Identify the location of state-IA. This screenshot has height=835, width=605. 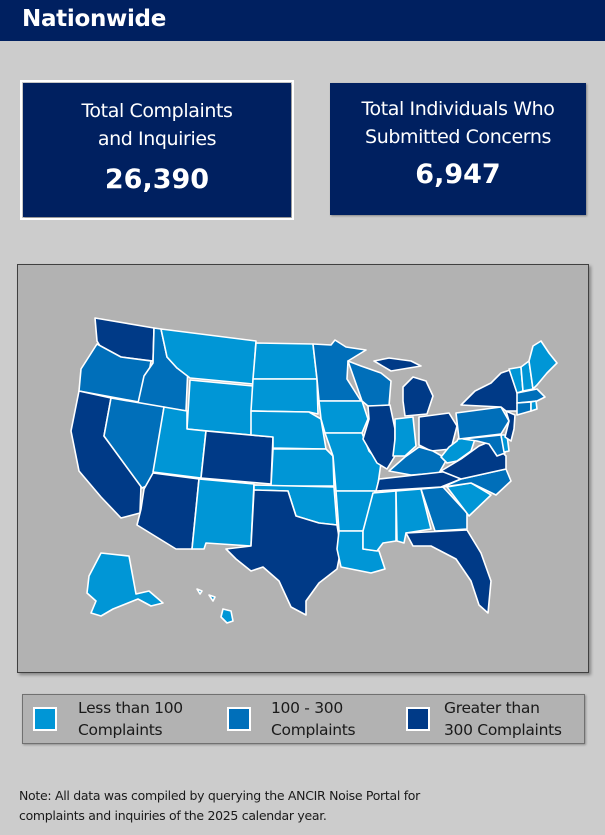
(343, 417).